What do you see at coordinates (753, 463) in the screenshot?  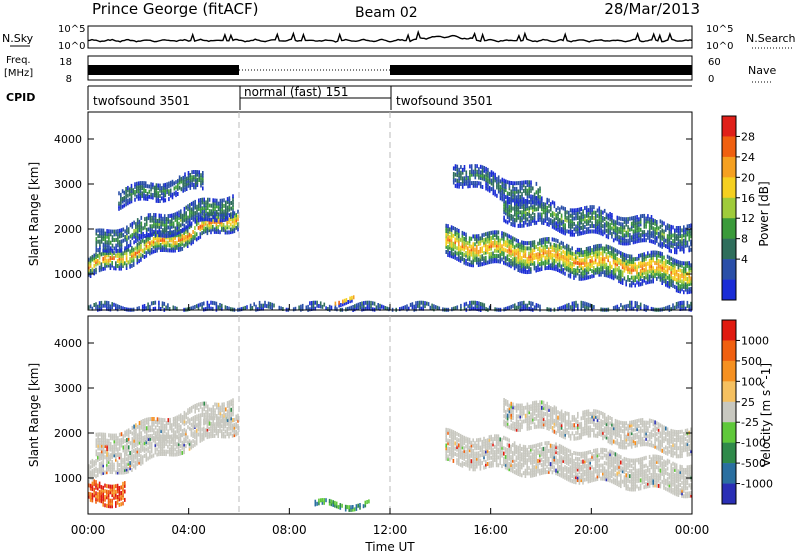 I see `colorbar-tick-label: -500` at bounding box center [753, 463].